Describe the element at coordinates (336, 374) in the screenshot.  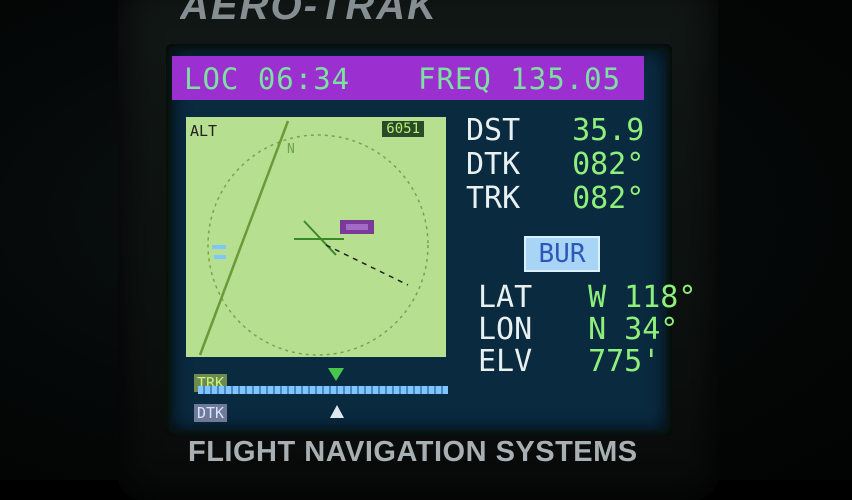
I see `trk-pointer-icon` at that location.